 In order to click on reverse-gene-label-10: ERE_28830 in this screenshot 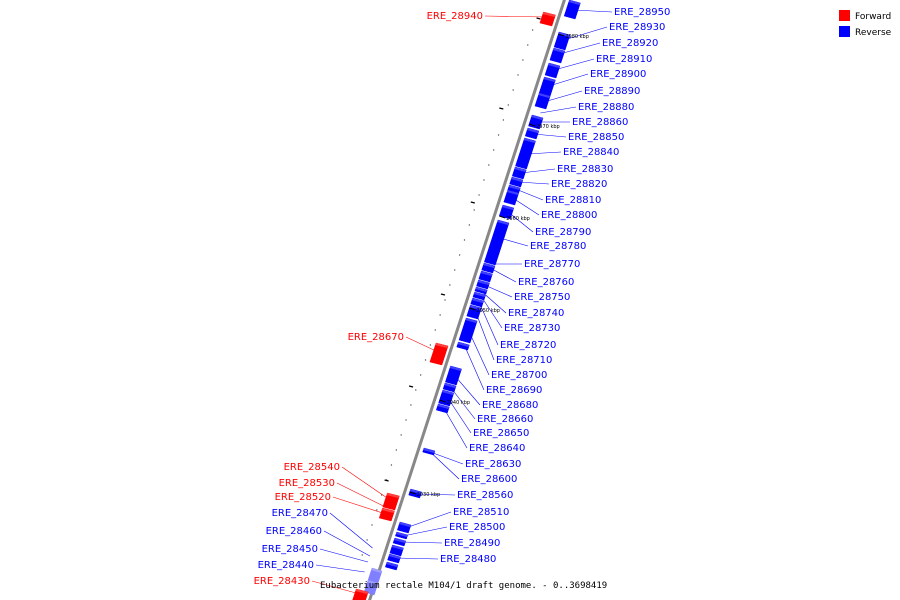, I will do `click(585, 169)`.